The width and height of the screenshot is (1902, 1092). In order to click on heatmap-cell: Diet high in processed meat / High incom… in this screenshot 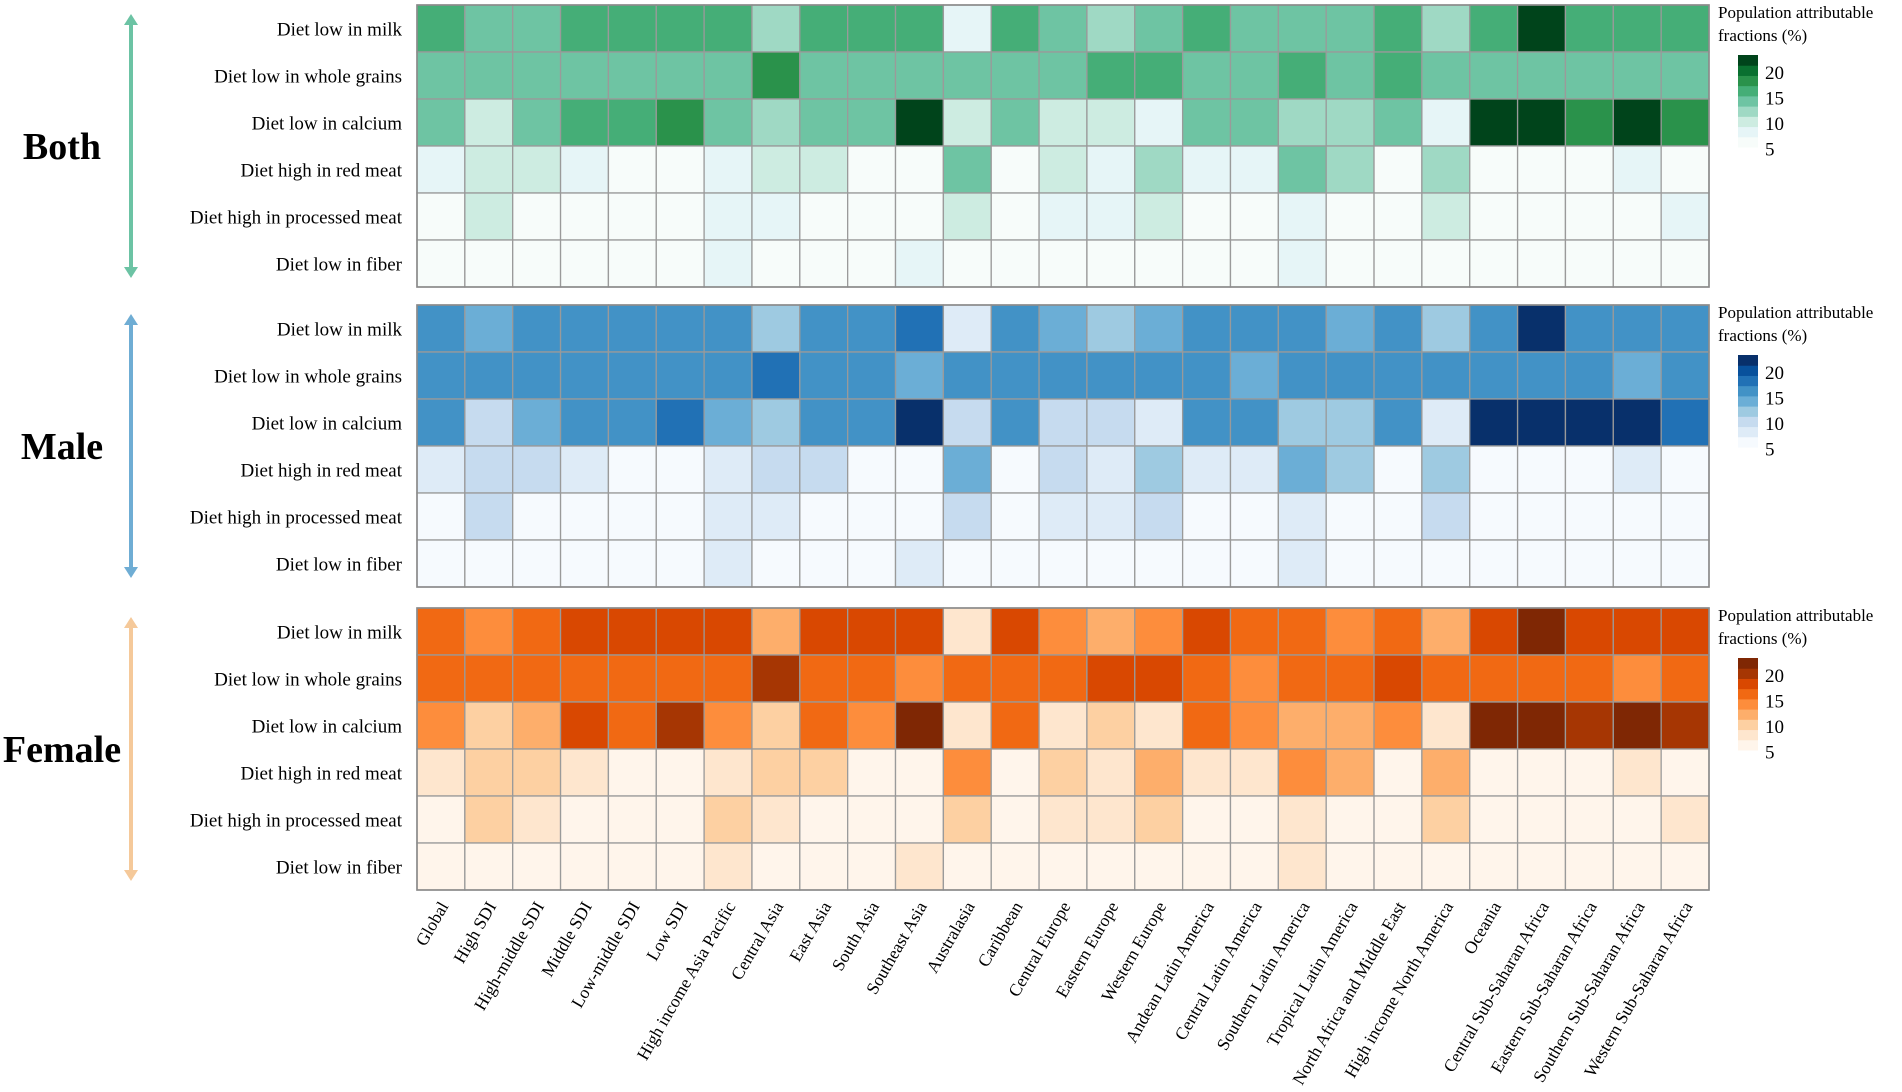, I will do `click(1446, 819)`.